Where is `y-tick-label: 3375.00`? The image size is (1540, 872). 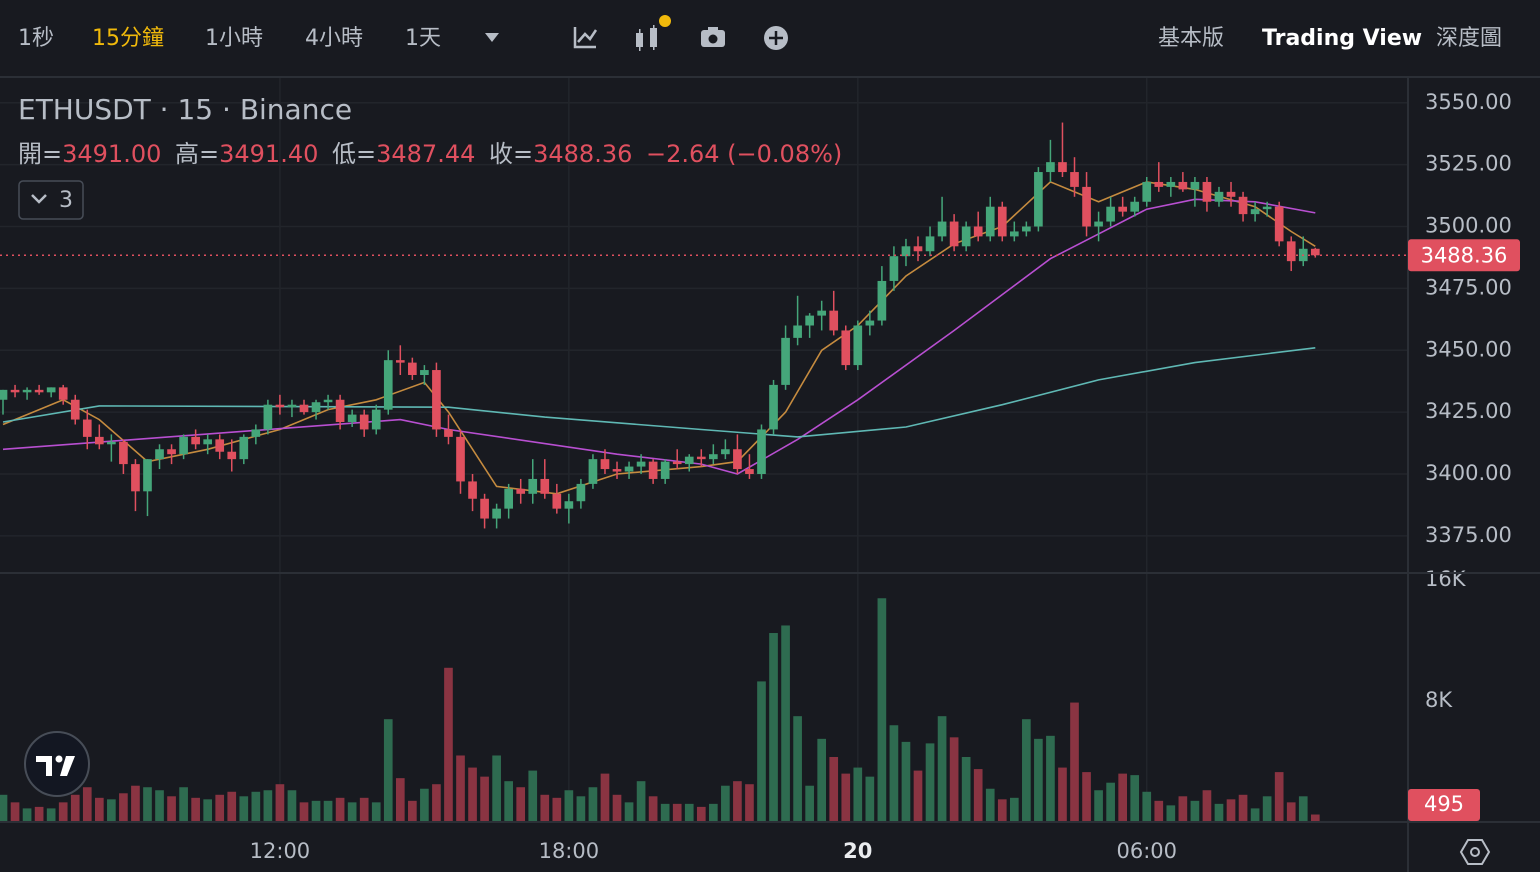 y-tick-label: 3375.00 is located at coordinates (1468, 535).